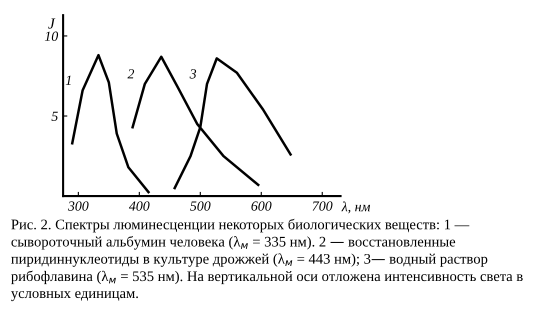 This screenshot has width=544, height=329. I want to click on y-axis-title: J, so click(52, 23).